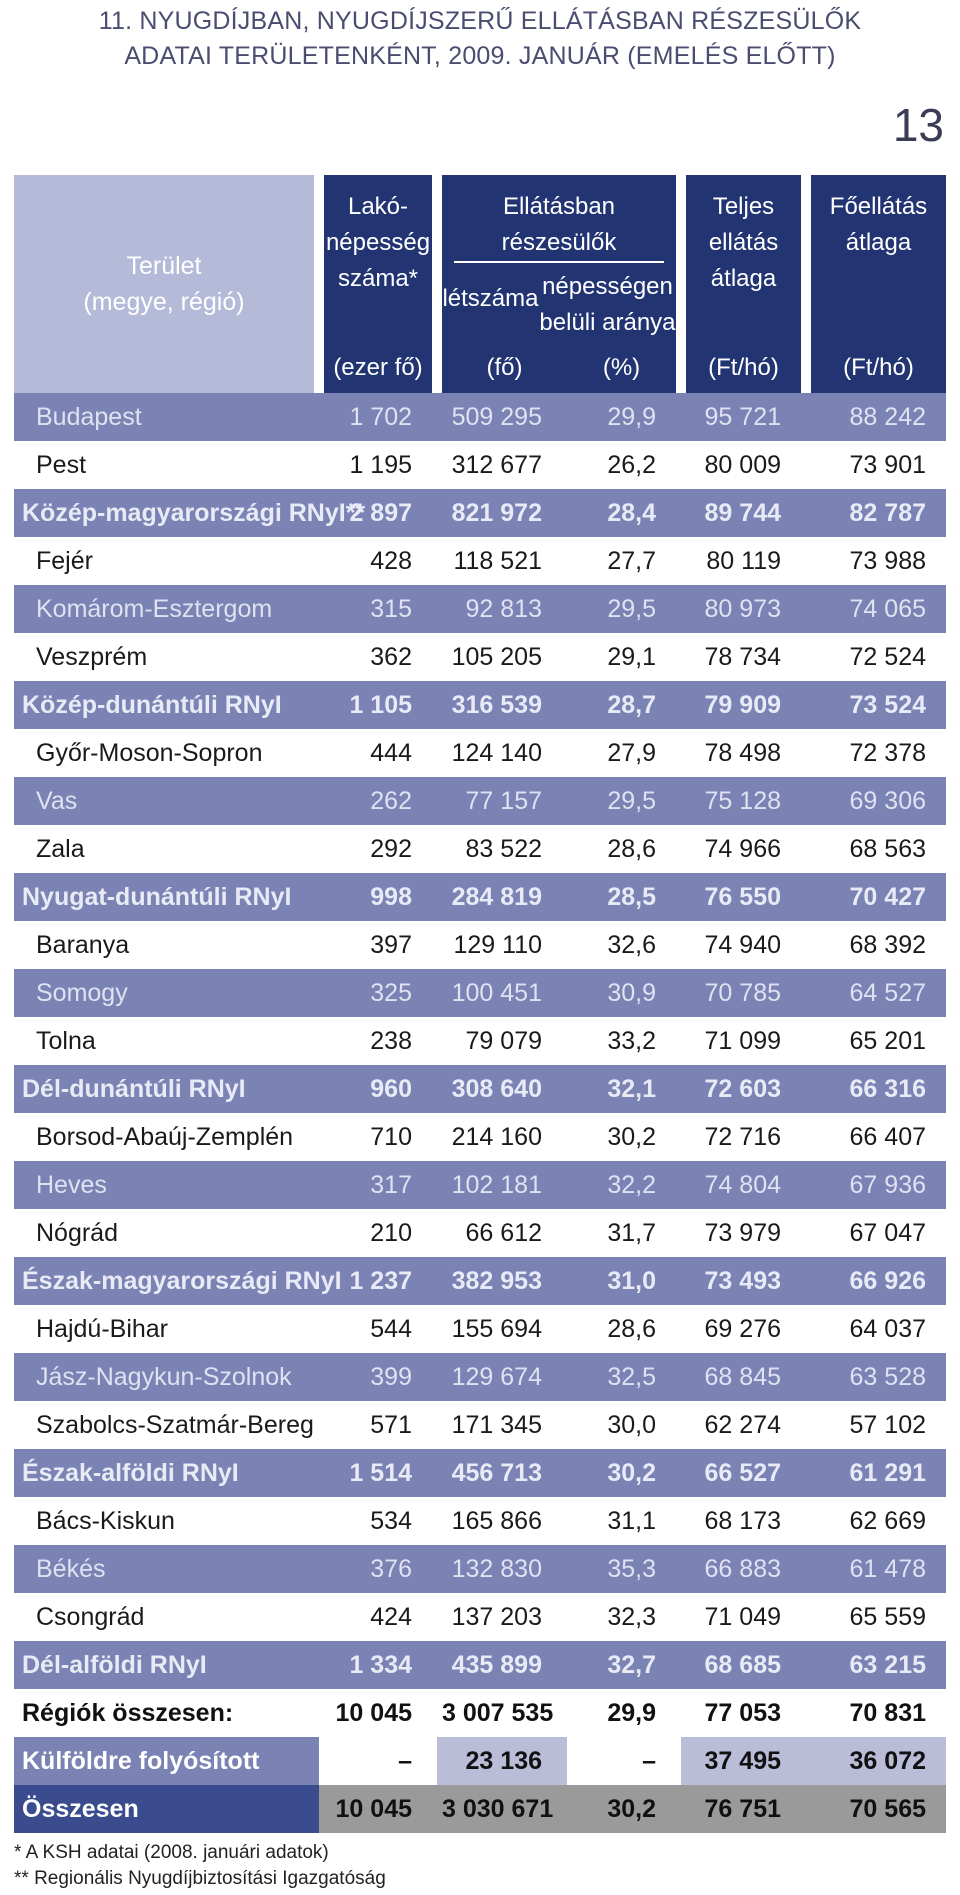 The image size is (960, 1895). I want to click on row-name: Közép-dunántúli RNyI, so click(166, 705).